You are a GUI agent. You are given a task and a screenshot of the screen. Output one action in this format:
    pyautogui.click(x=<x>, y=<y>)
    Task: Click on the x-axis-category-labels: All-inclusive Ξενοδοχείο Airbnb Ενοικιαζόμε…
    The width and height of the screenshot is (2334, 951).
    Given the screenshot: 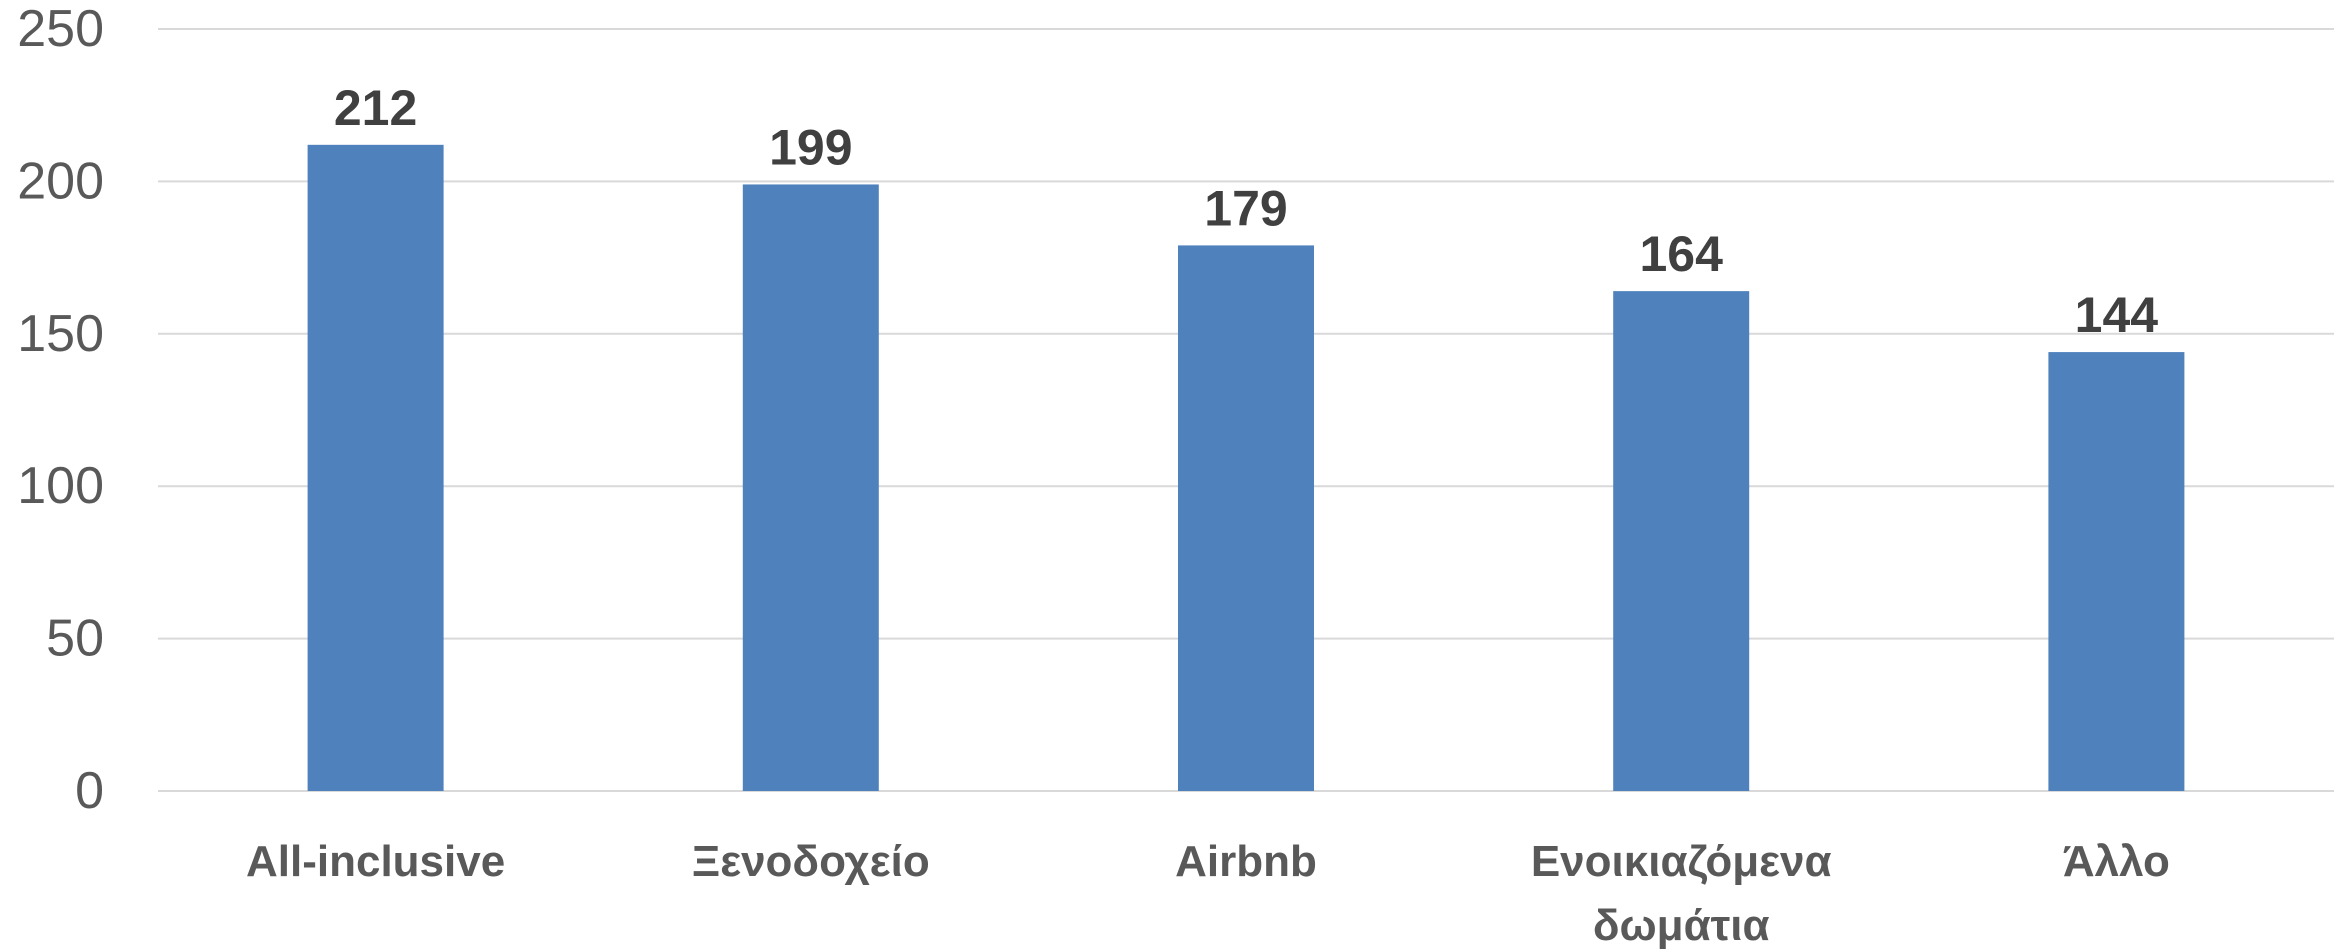 What is the action you would take?
    pyautogui.click(x=1208, y=893)
    